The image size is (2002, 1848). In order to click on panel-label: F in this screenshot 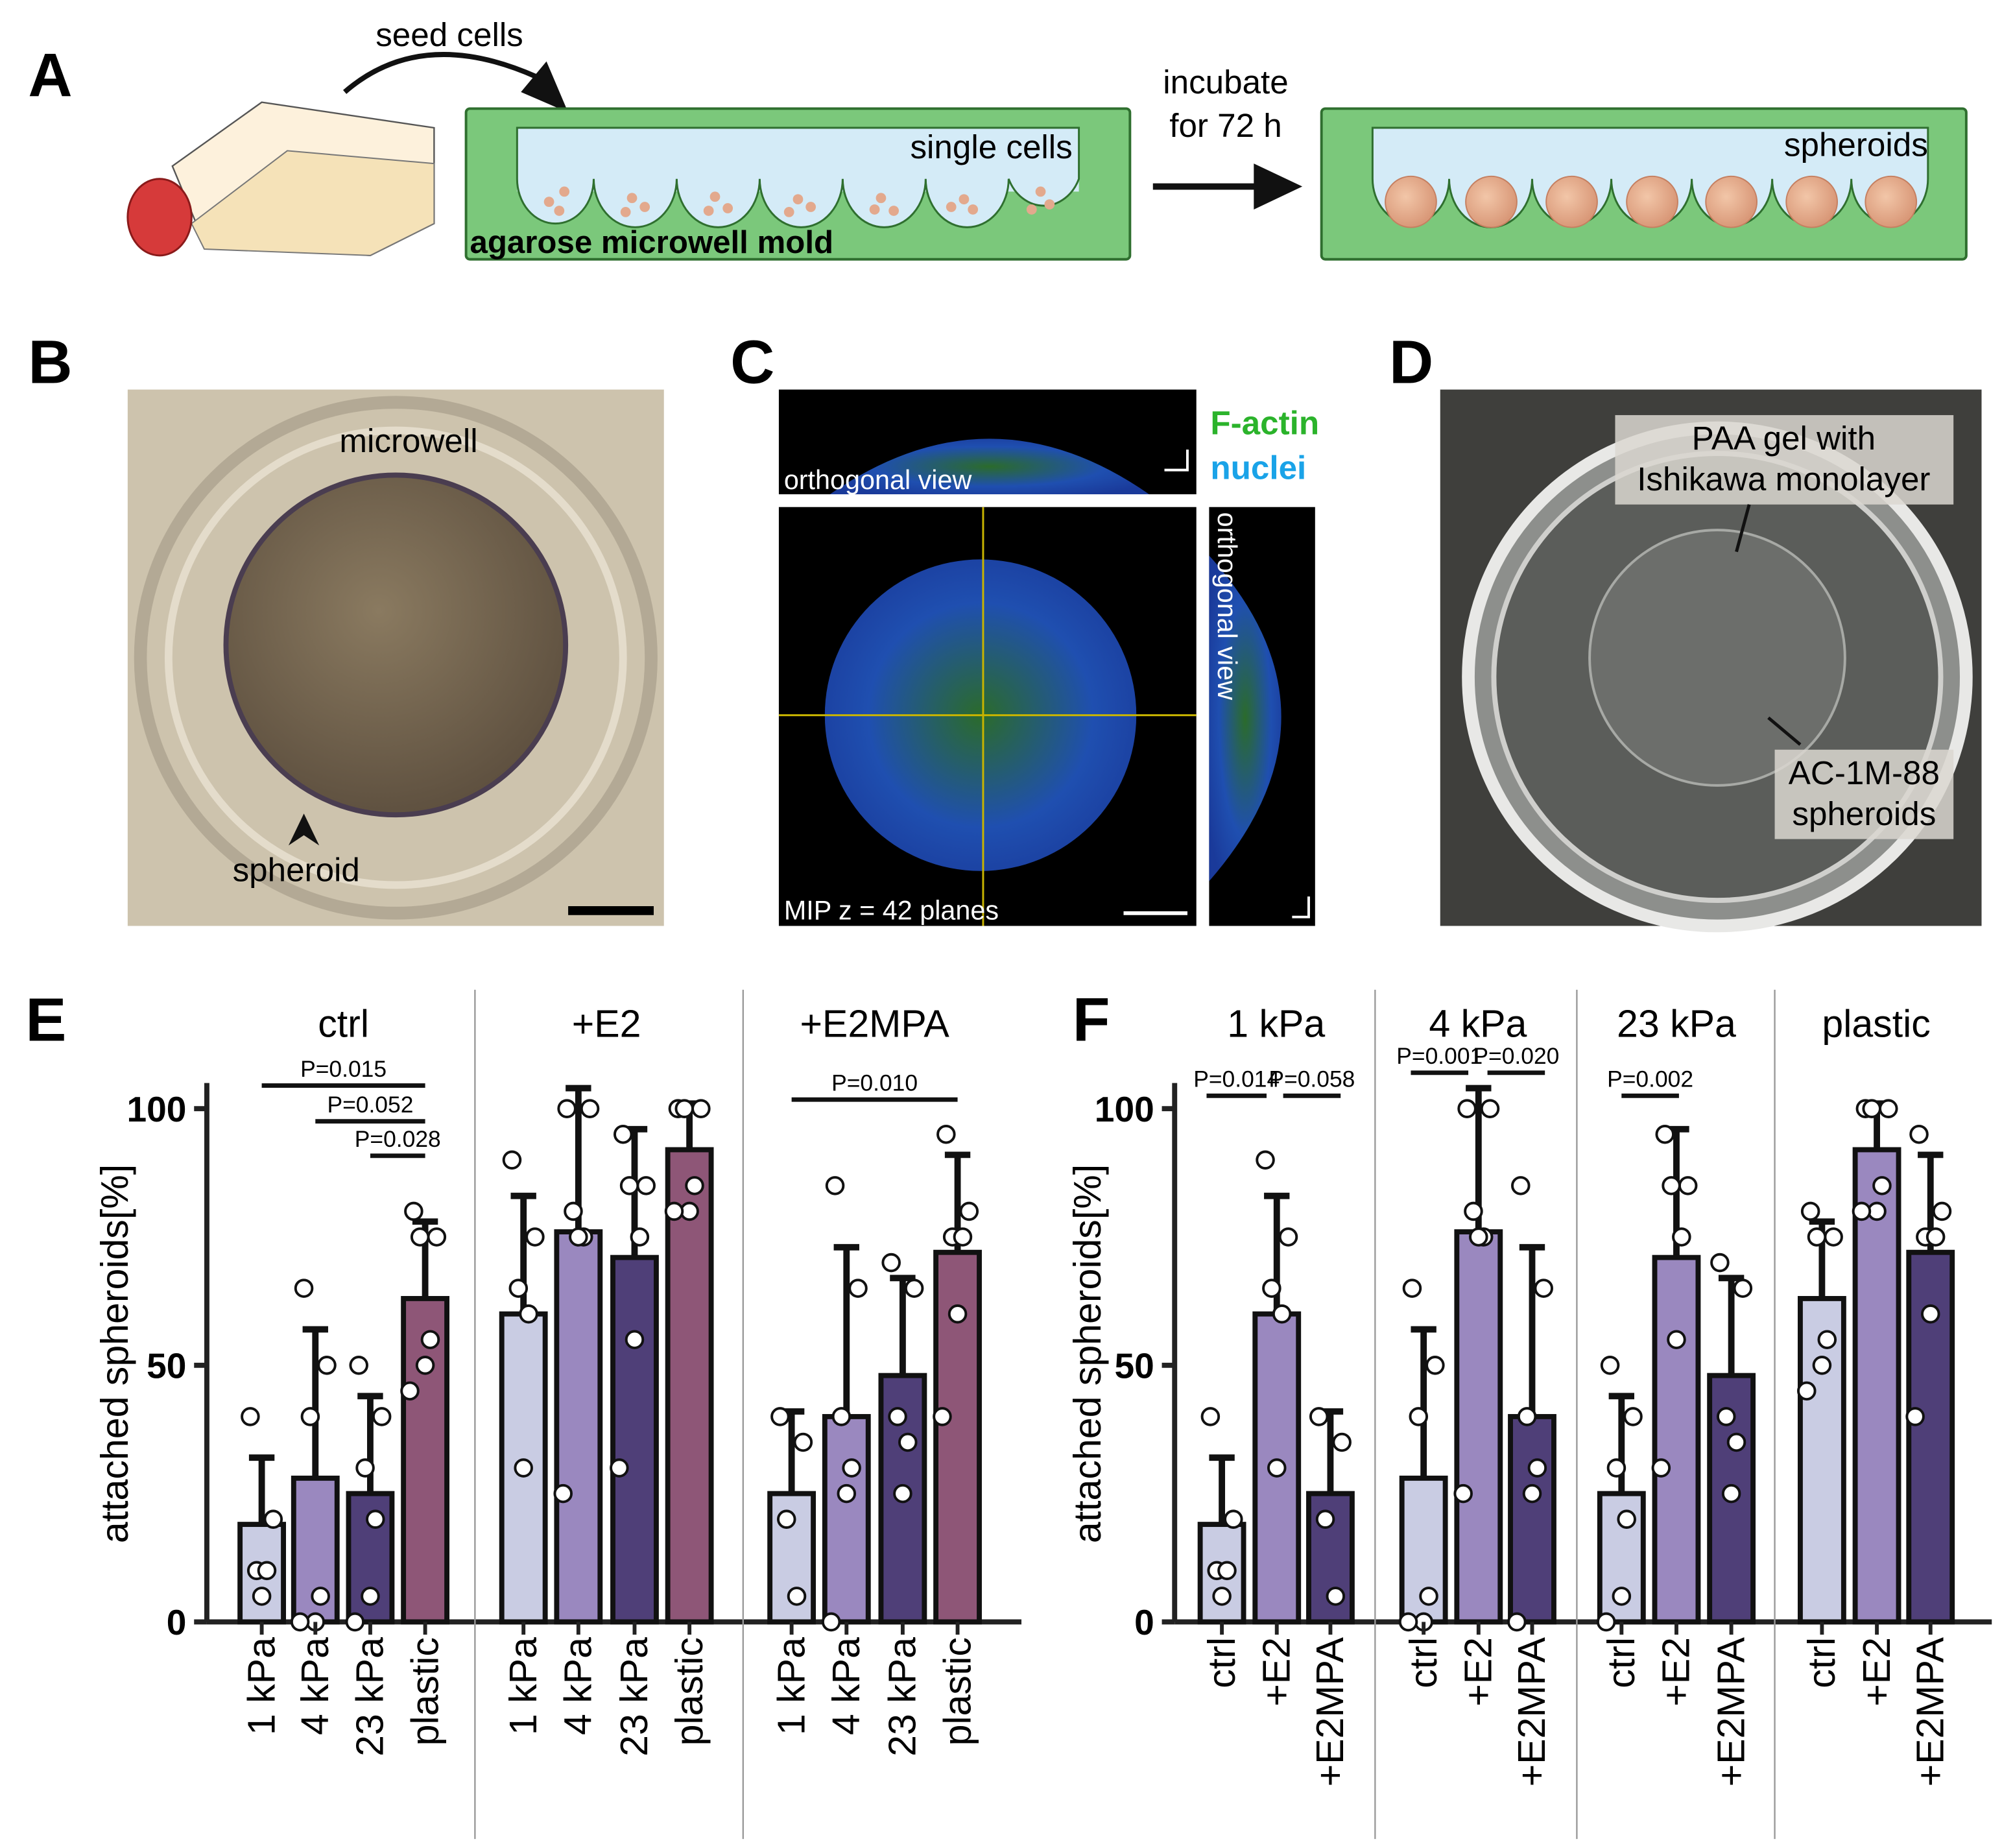, I will do `click(1091, 1021)`.